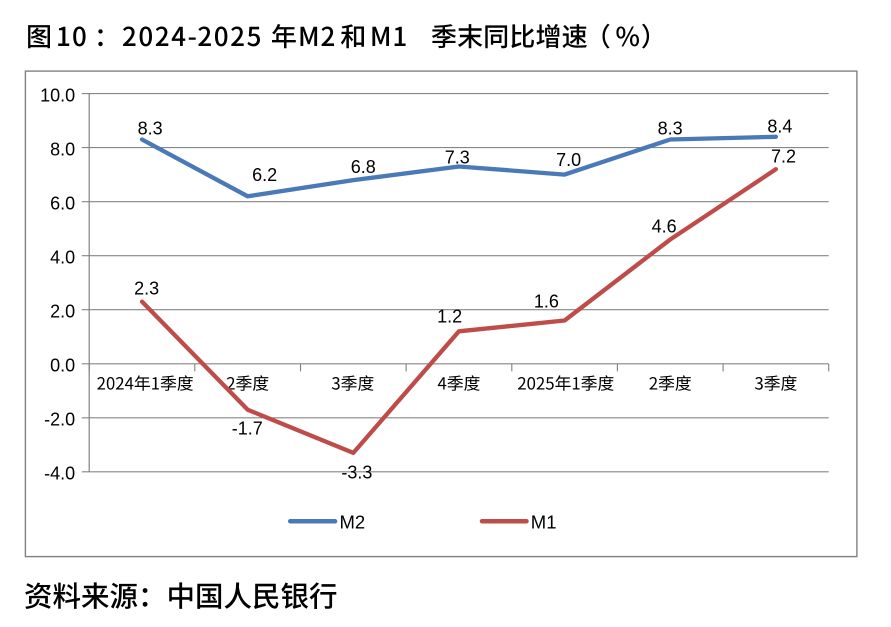  What do you see at coordinates (363, 167) in the screenshot?
I see `svg-text: 6.8` at bounding box center [363, 167].